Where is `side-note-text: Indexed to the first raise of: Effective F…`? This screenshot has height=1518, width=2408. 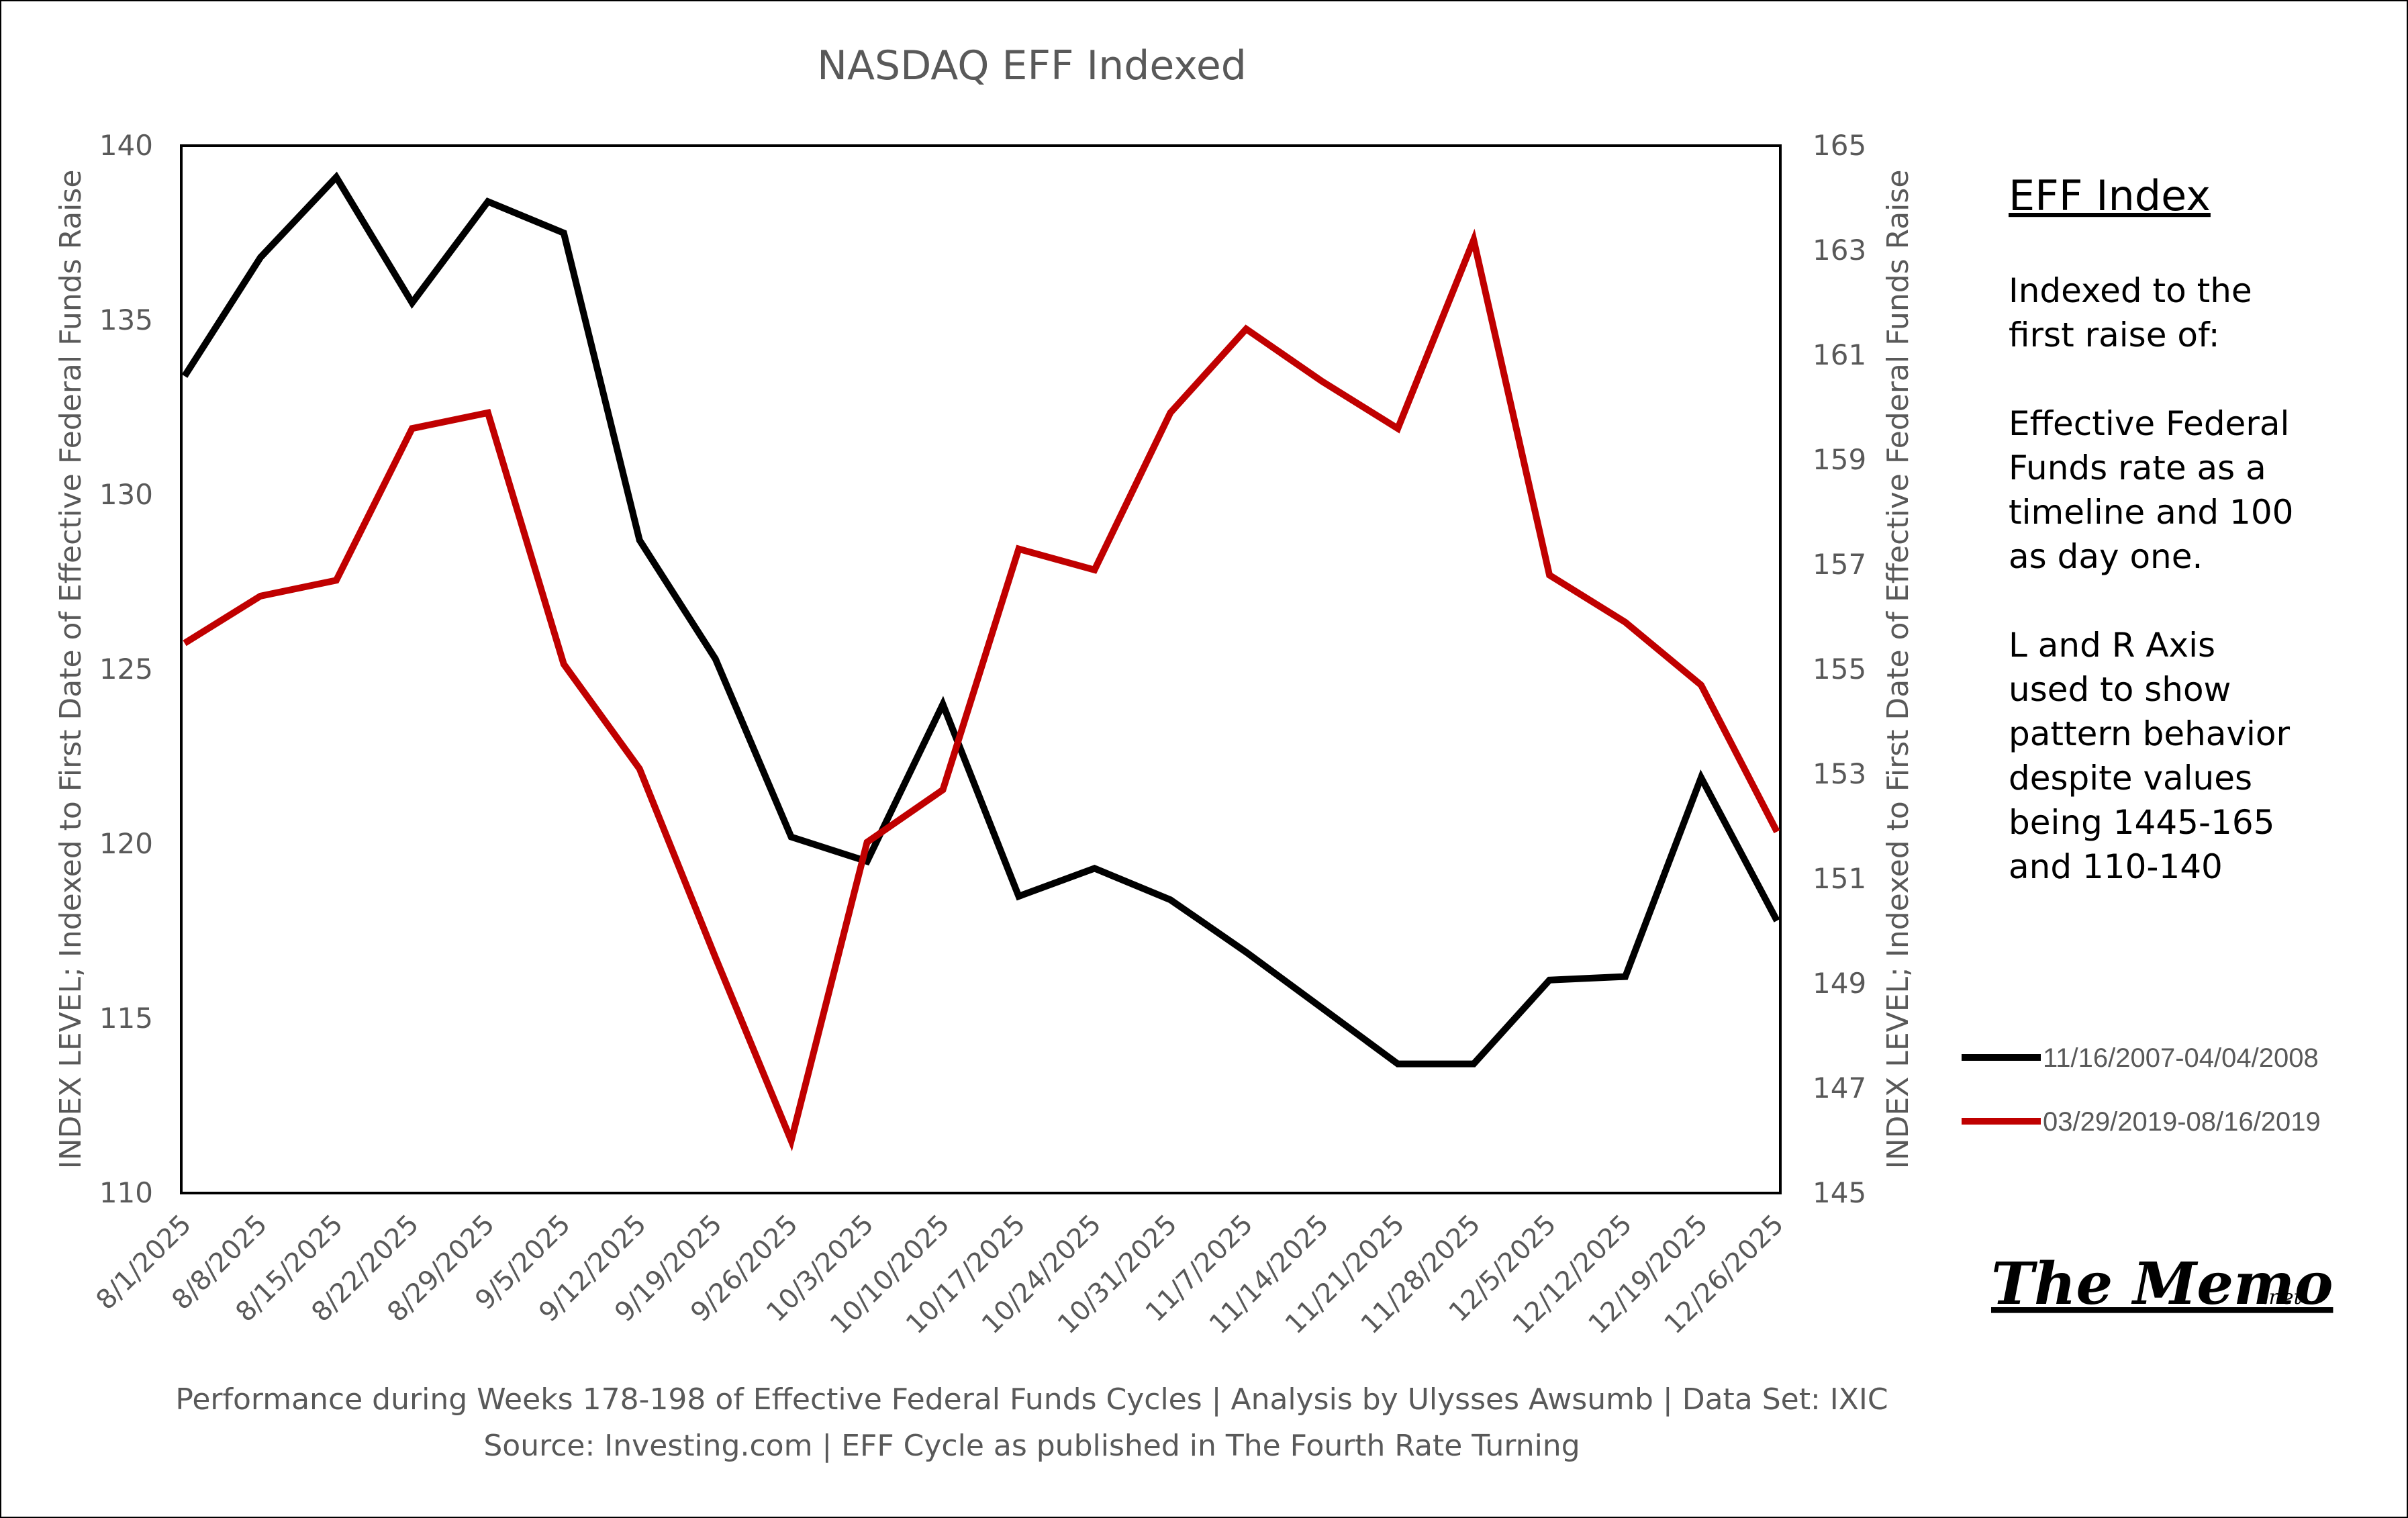 side-note-text: Indexed to the first raise of: Effective F… is located at coordinates (2151, 578).